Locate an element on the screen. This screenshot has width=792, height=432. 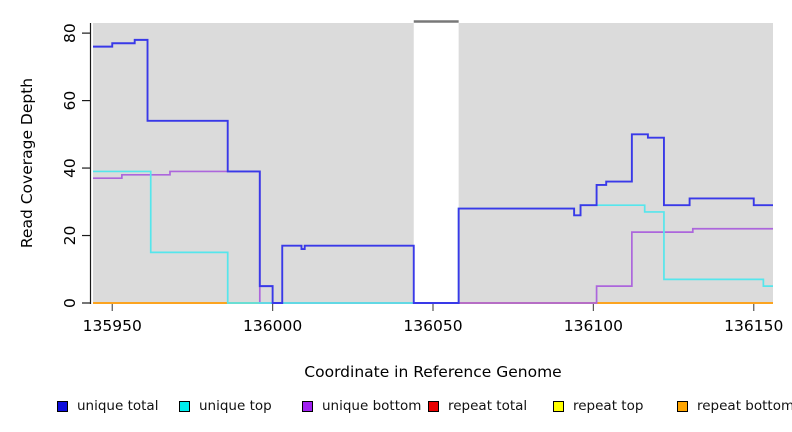
legend-label: repeat top is located at coordinates (608, 406).